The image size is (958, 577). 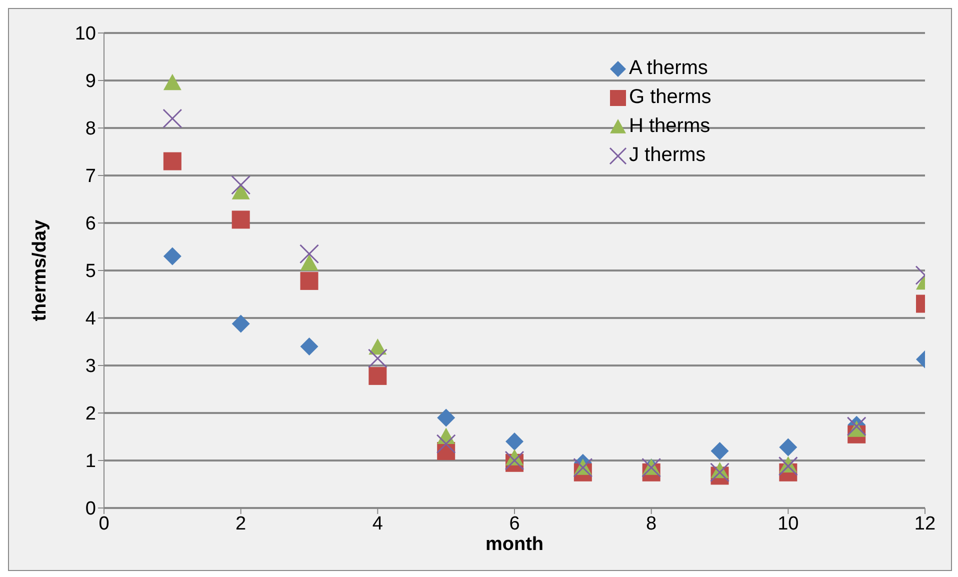 What do you see at coordinates (514, 544) in the screenshot?
I see `x-axis-title: month` at bounding box center [514, 544].